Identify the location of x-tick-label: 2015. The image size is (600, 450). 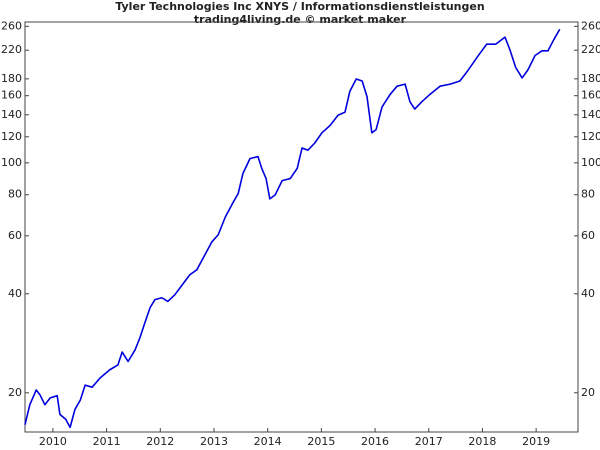
(321, 441).